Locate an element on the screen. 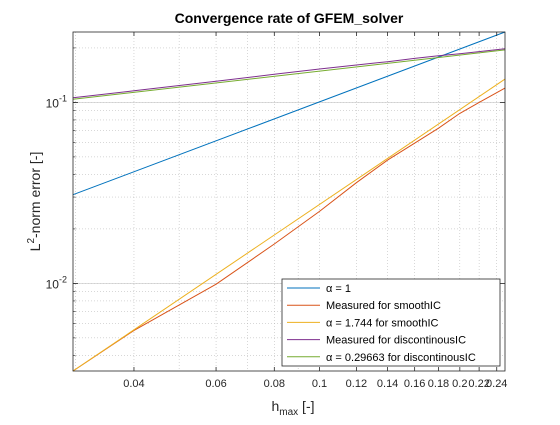  legend-label: Measured for discontinousIC is located at coordinates (396, 341).